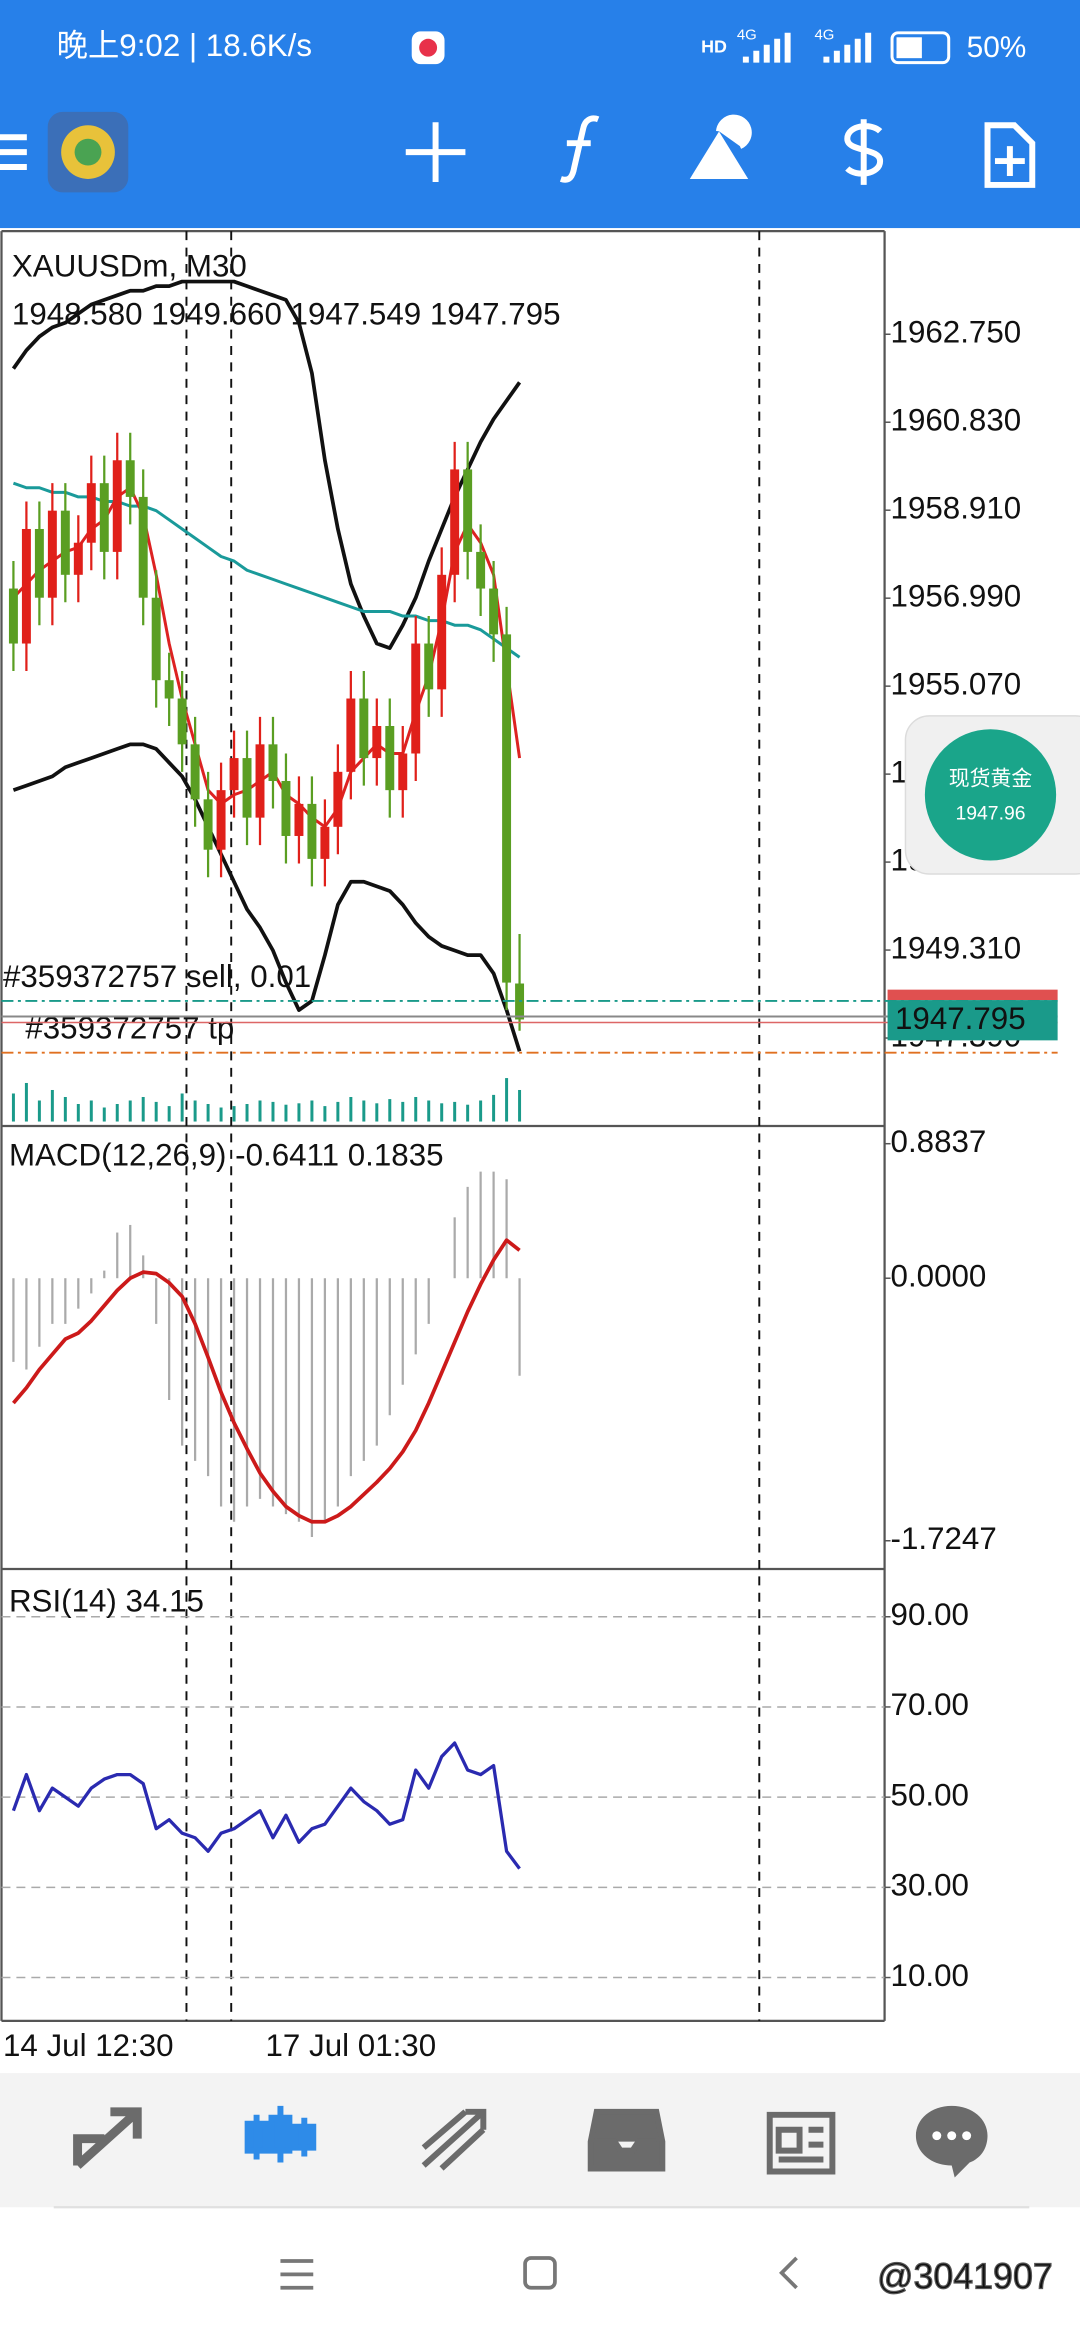 This screenshot has width=1080, height=2340. What do you see at coordinates (626, 2140) in the screenshot?
I see `nav-history` at bounding box center [626, 2140].